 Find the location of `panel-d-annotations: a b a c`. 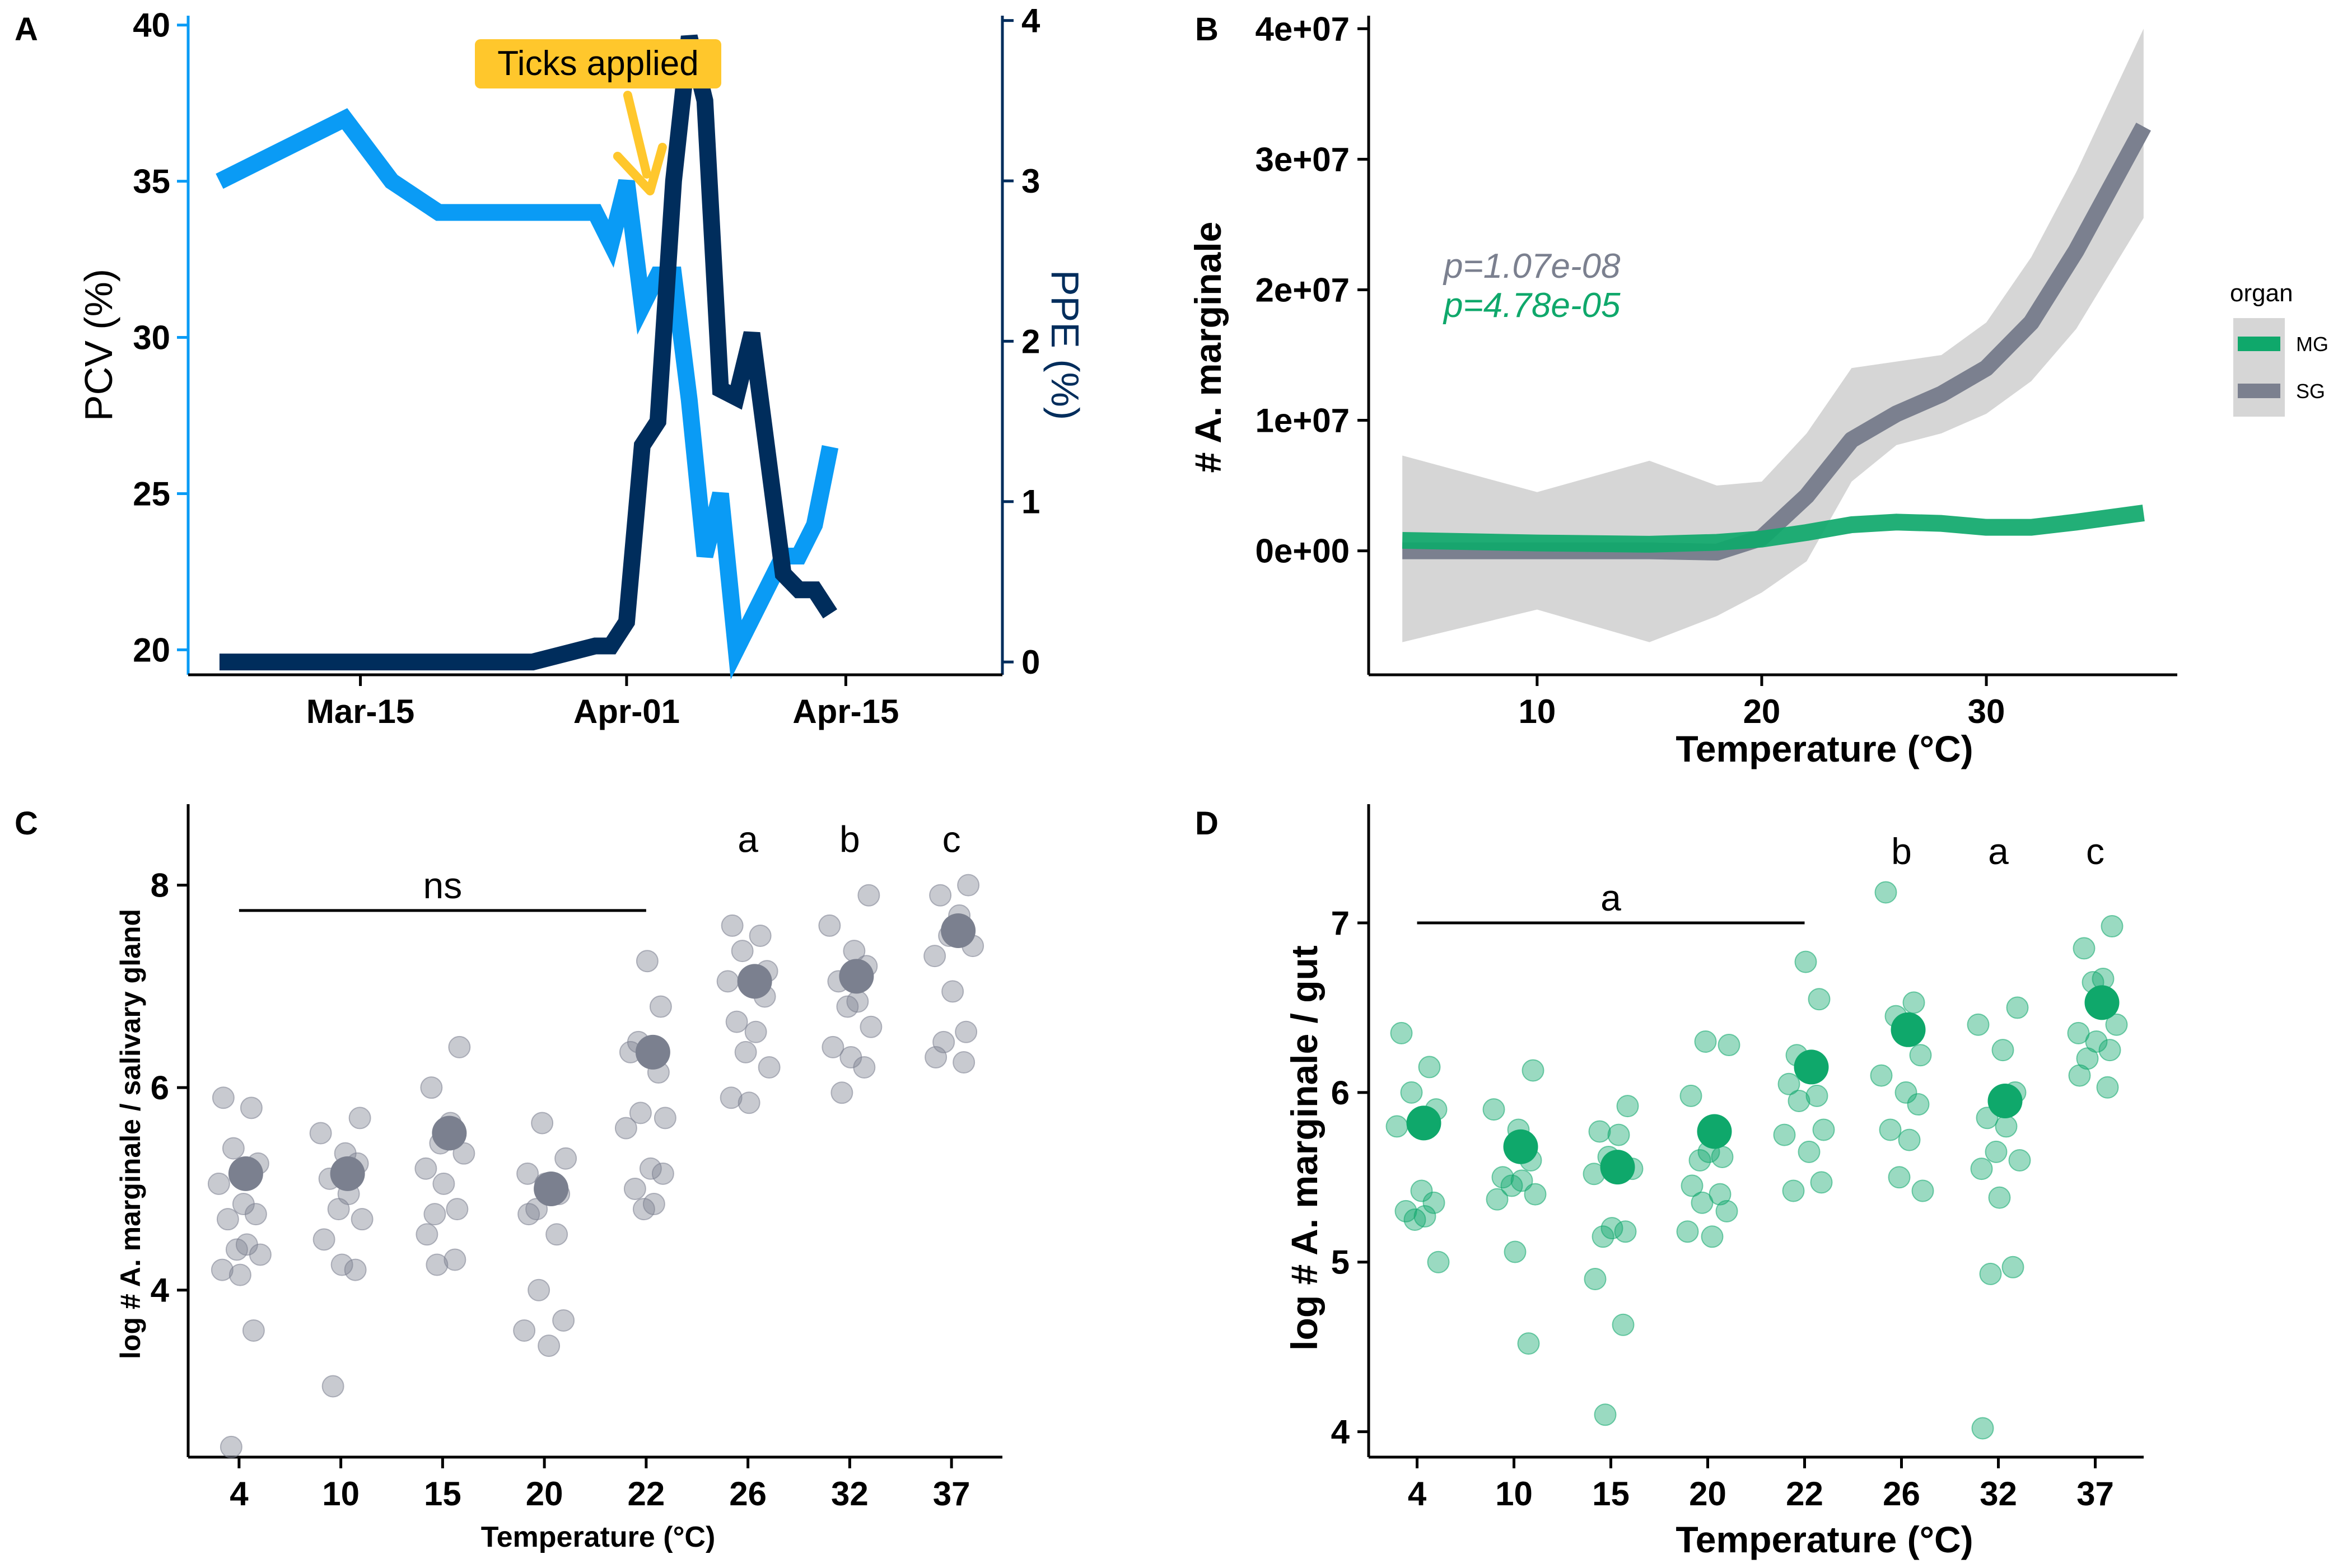

panel-d-annotations: a b a c is located at coordinates (1761, 878).